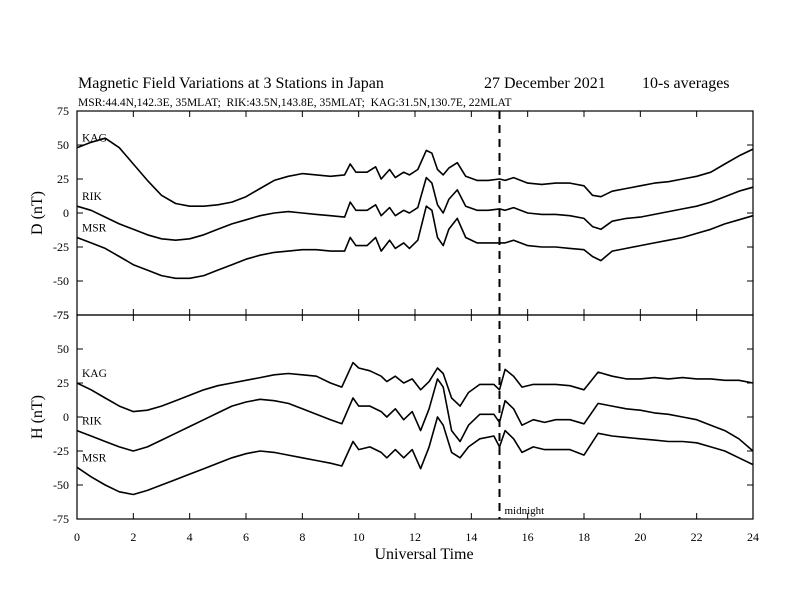 The height and width of the screenshot is (612, 792). I want to click on midnight-label: midnight, so click(525, 511).